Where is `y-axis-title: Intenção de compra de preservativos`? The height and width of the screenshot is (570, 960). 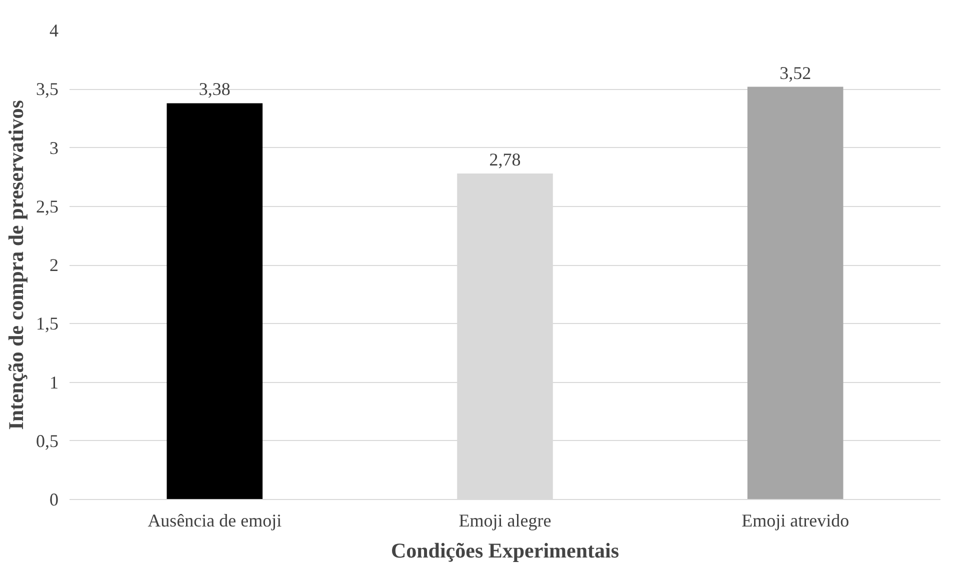 y-axis-title: Intenção de compra de preservativos is located at coordinates (16, 265).